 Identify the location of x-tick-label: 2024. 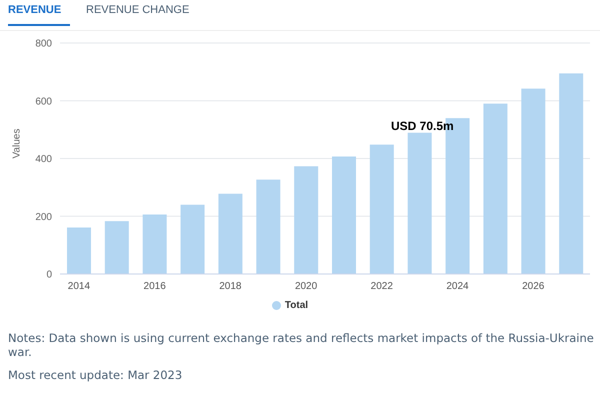
(458, 286).